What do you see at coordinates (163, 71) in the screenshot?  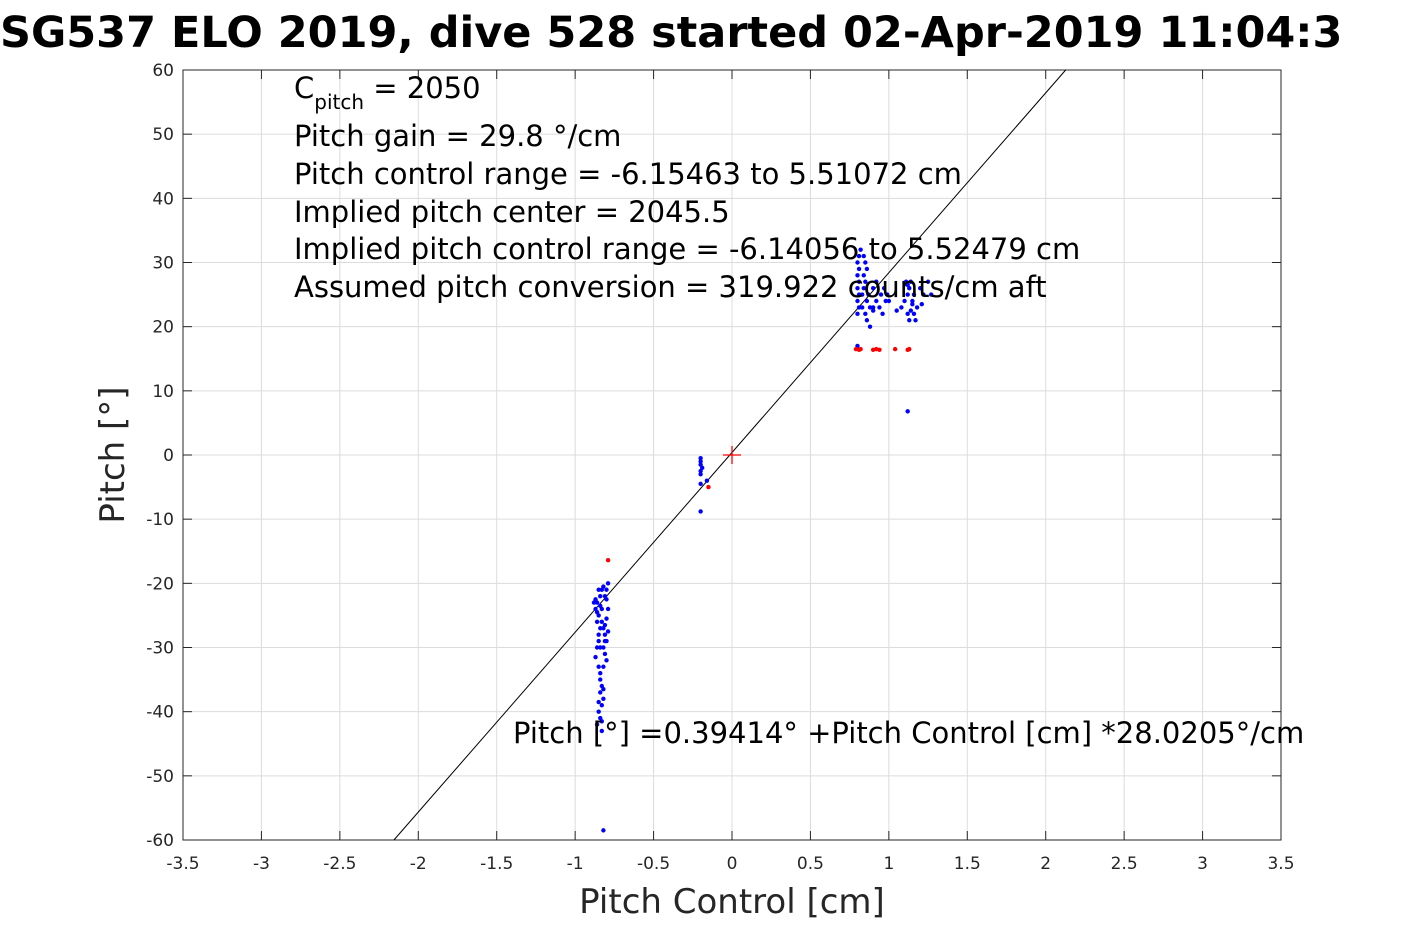 I see `y-tick-label: 60` at bounding box center [163, 71].